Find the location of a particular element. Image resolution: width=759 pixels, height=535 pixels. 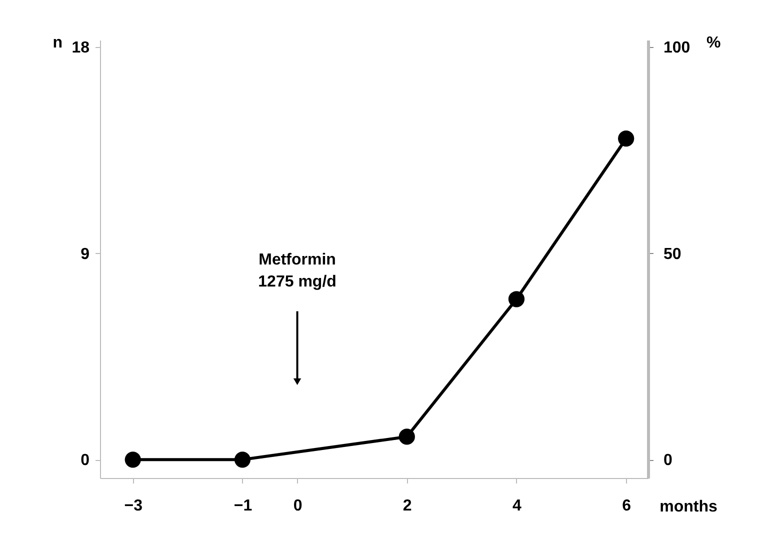

x-tick-label: −3 is located at coordinates (133, 506).